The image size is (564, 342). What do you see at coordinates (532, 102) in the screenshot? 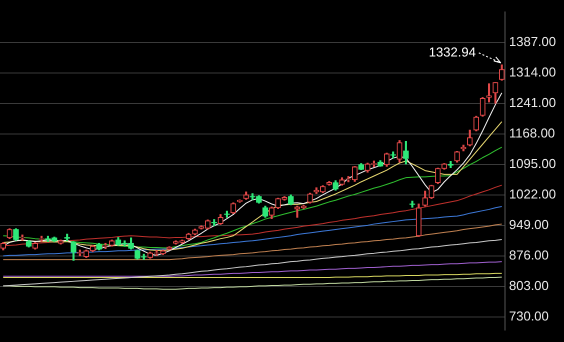
I see `y-tick-label: 1241.00` at bounding box center [532, 102].